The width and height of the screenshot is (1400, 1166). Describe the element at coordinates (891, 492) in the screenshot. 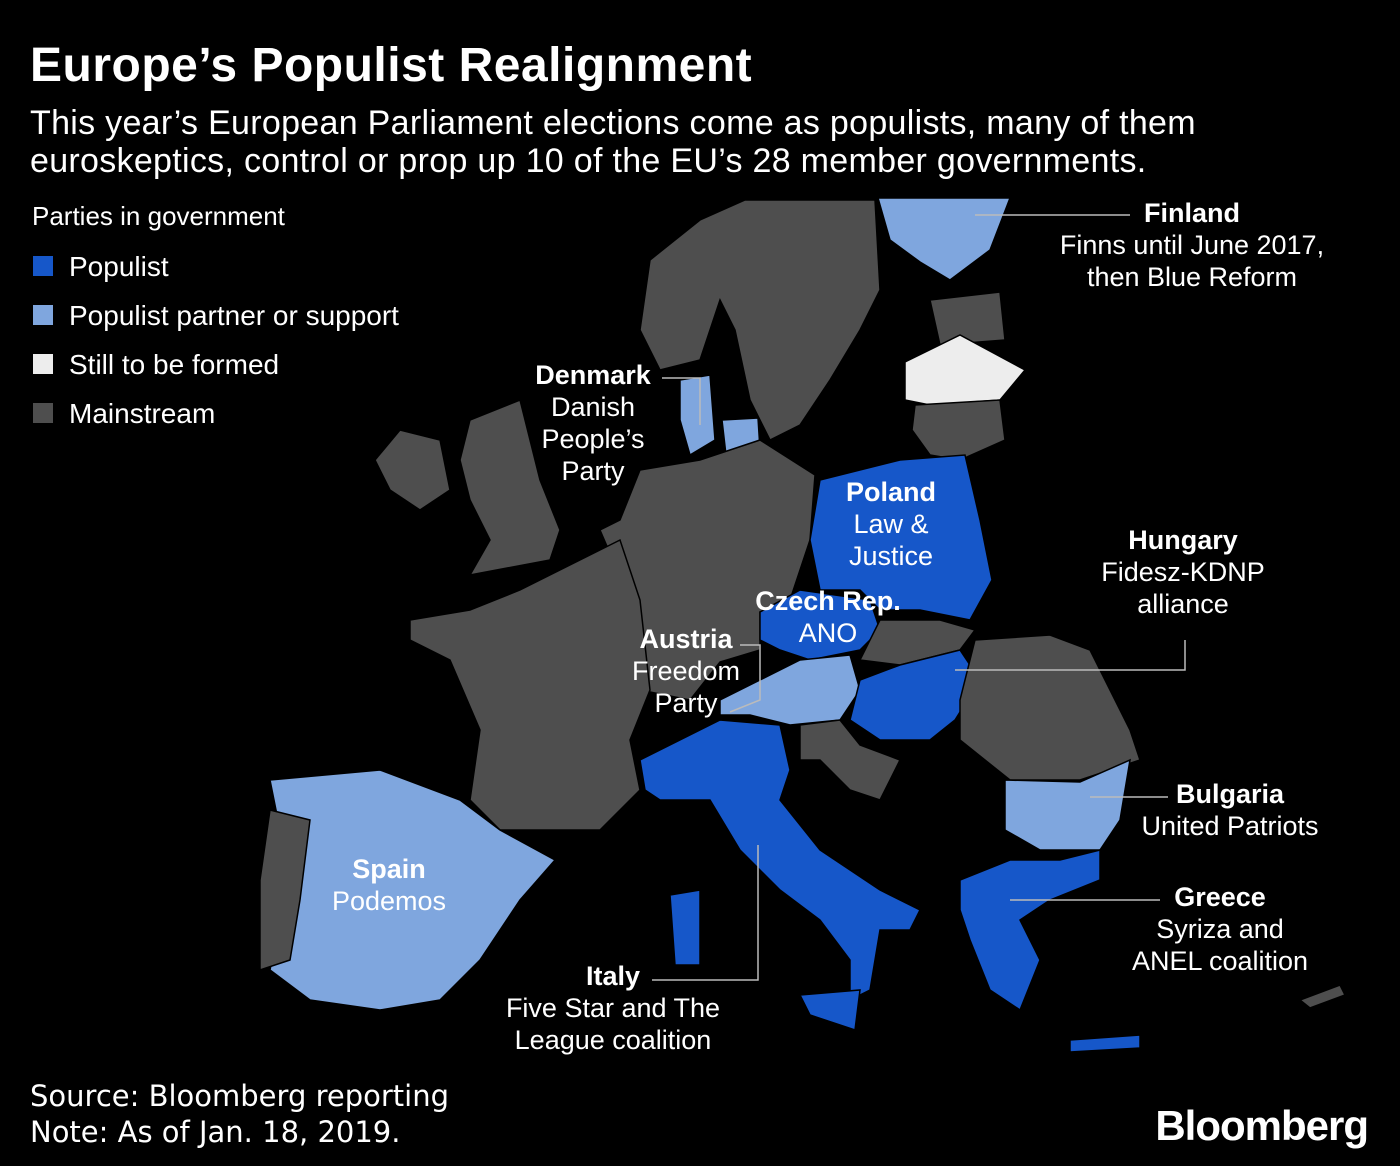

I see `country-name: Poland` at that location.